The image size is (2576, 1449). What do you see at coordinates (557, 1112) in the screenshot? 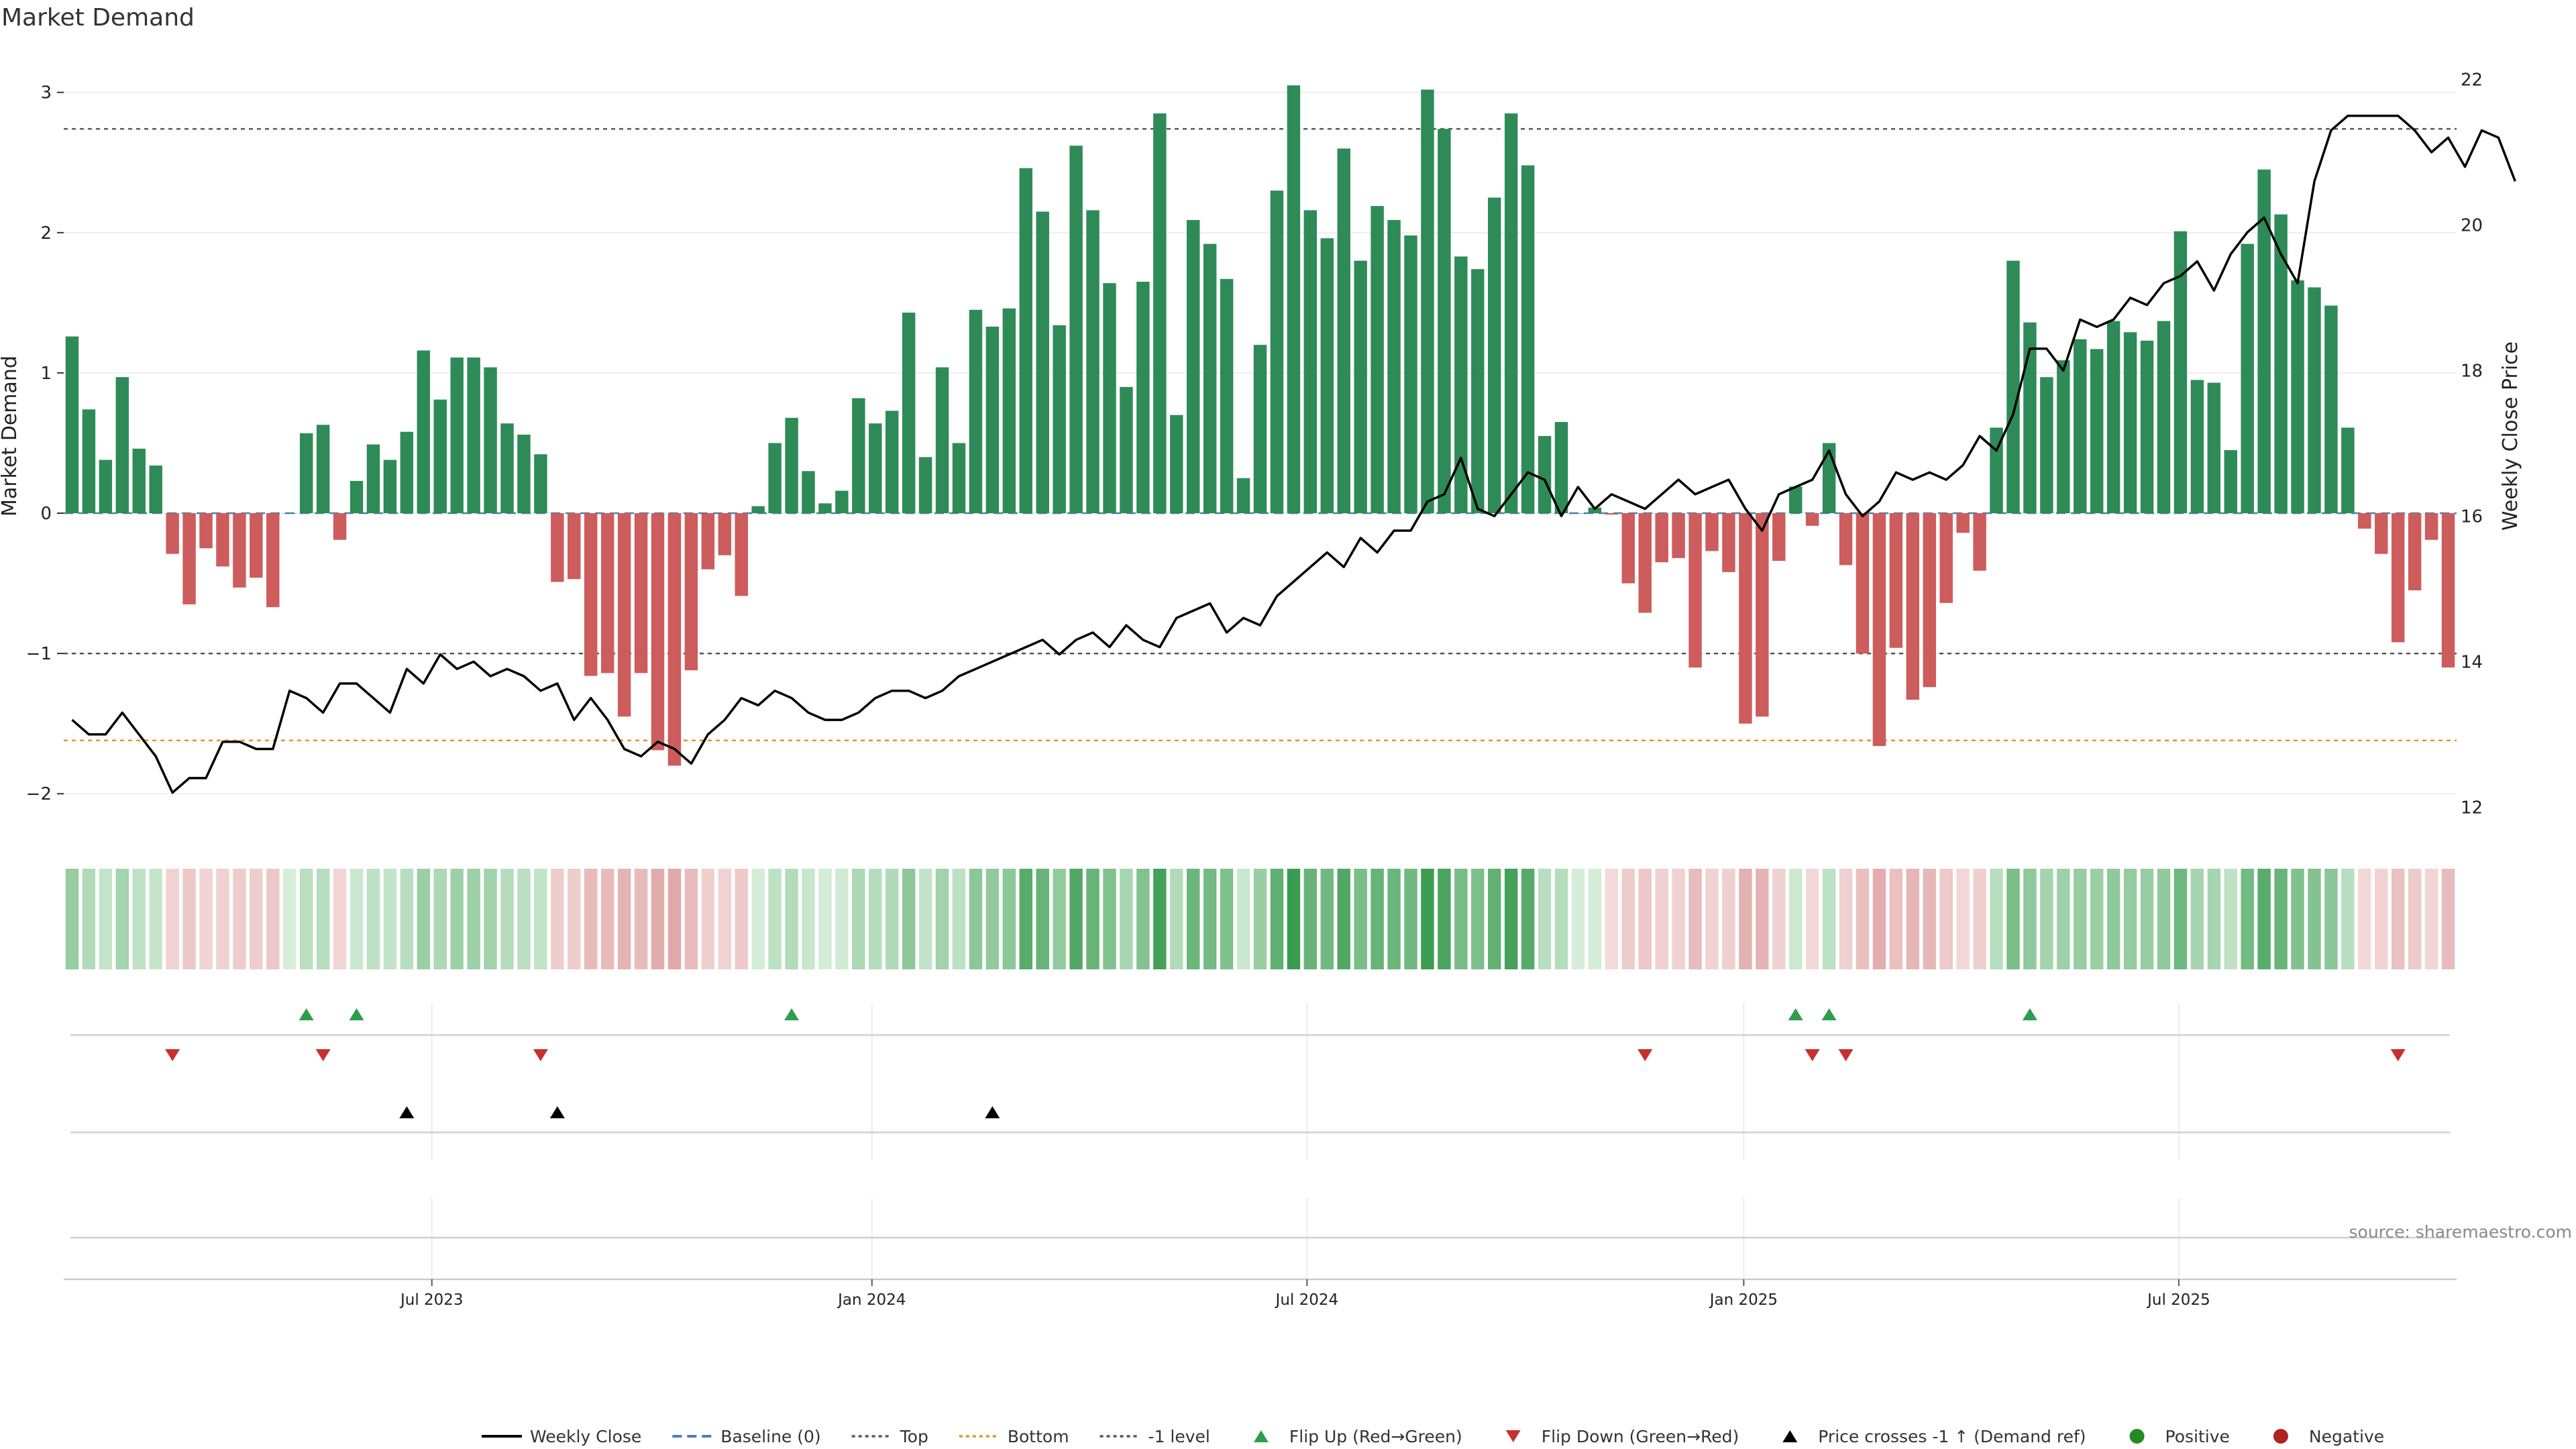
I see `price-cross-marker` at bounding box center [557, 1112].